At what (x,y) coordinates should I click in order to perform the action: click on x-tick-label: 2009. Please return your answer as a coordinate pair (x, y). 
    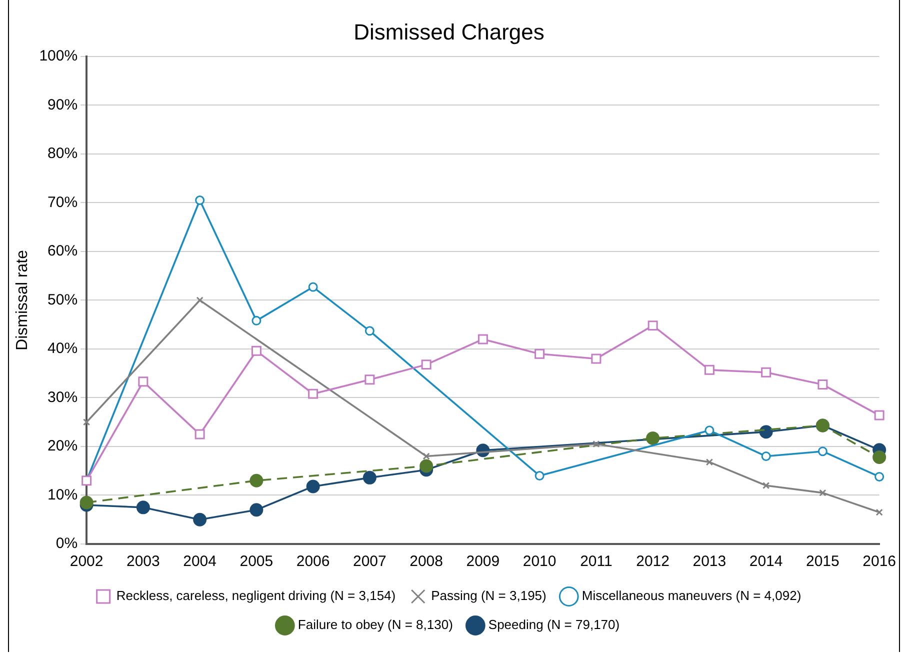
    Looking at the image, I should click on (483, 561).